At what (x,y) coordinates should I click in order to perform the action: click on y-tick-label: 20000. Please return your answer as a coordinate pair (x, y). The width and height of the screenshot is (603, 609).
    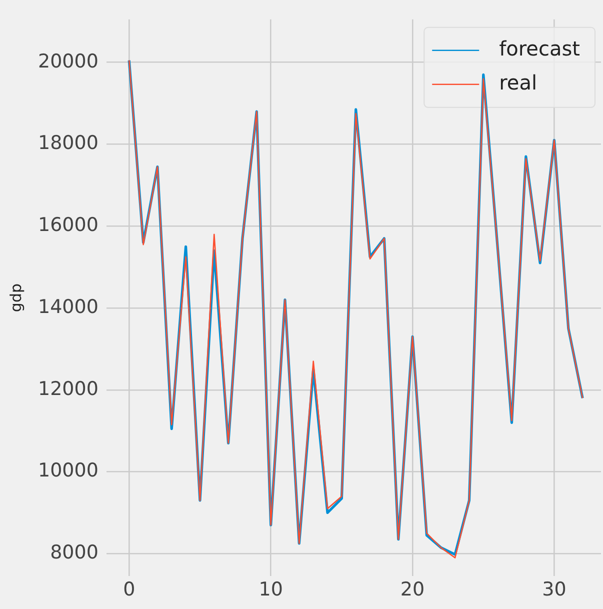
    Looking at the image, I should click on (68, 61).